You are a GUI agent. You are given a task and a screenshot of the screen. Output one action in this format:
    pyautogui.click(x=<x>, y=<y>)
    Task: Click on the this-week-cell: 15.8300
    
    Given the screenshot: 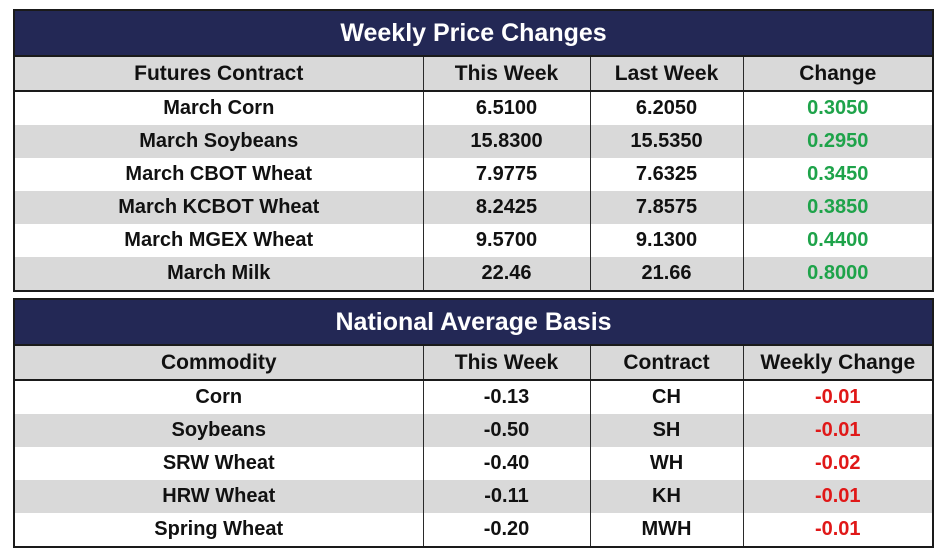 What is the action you would take?
    pyautogui.click(x=506, y=141)
    